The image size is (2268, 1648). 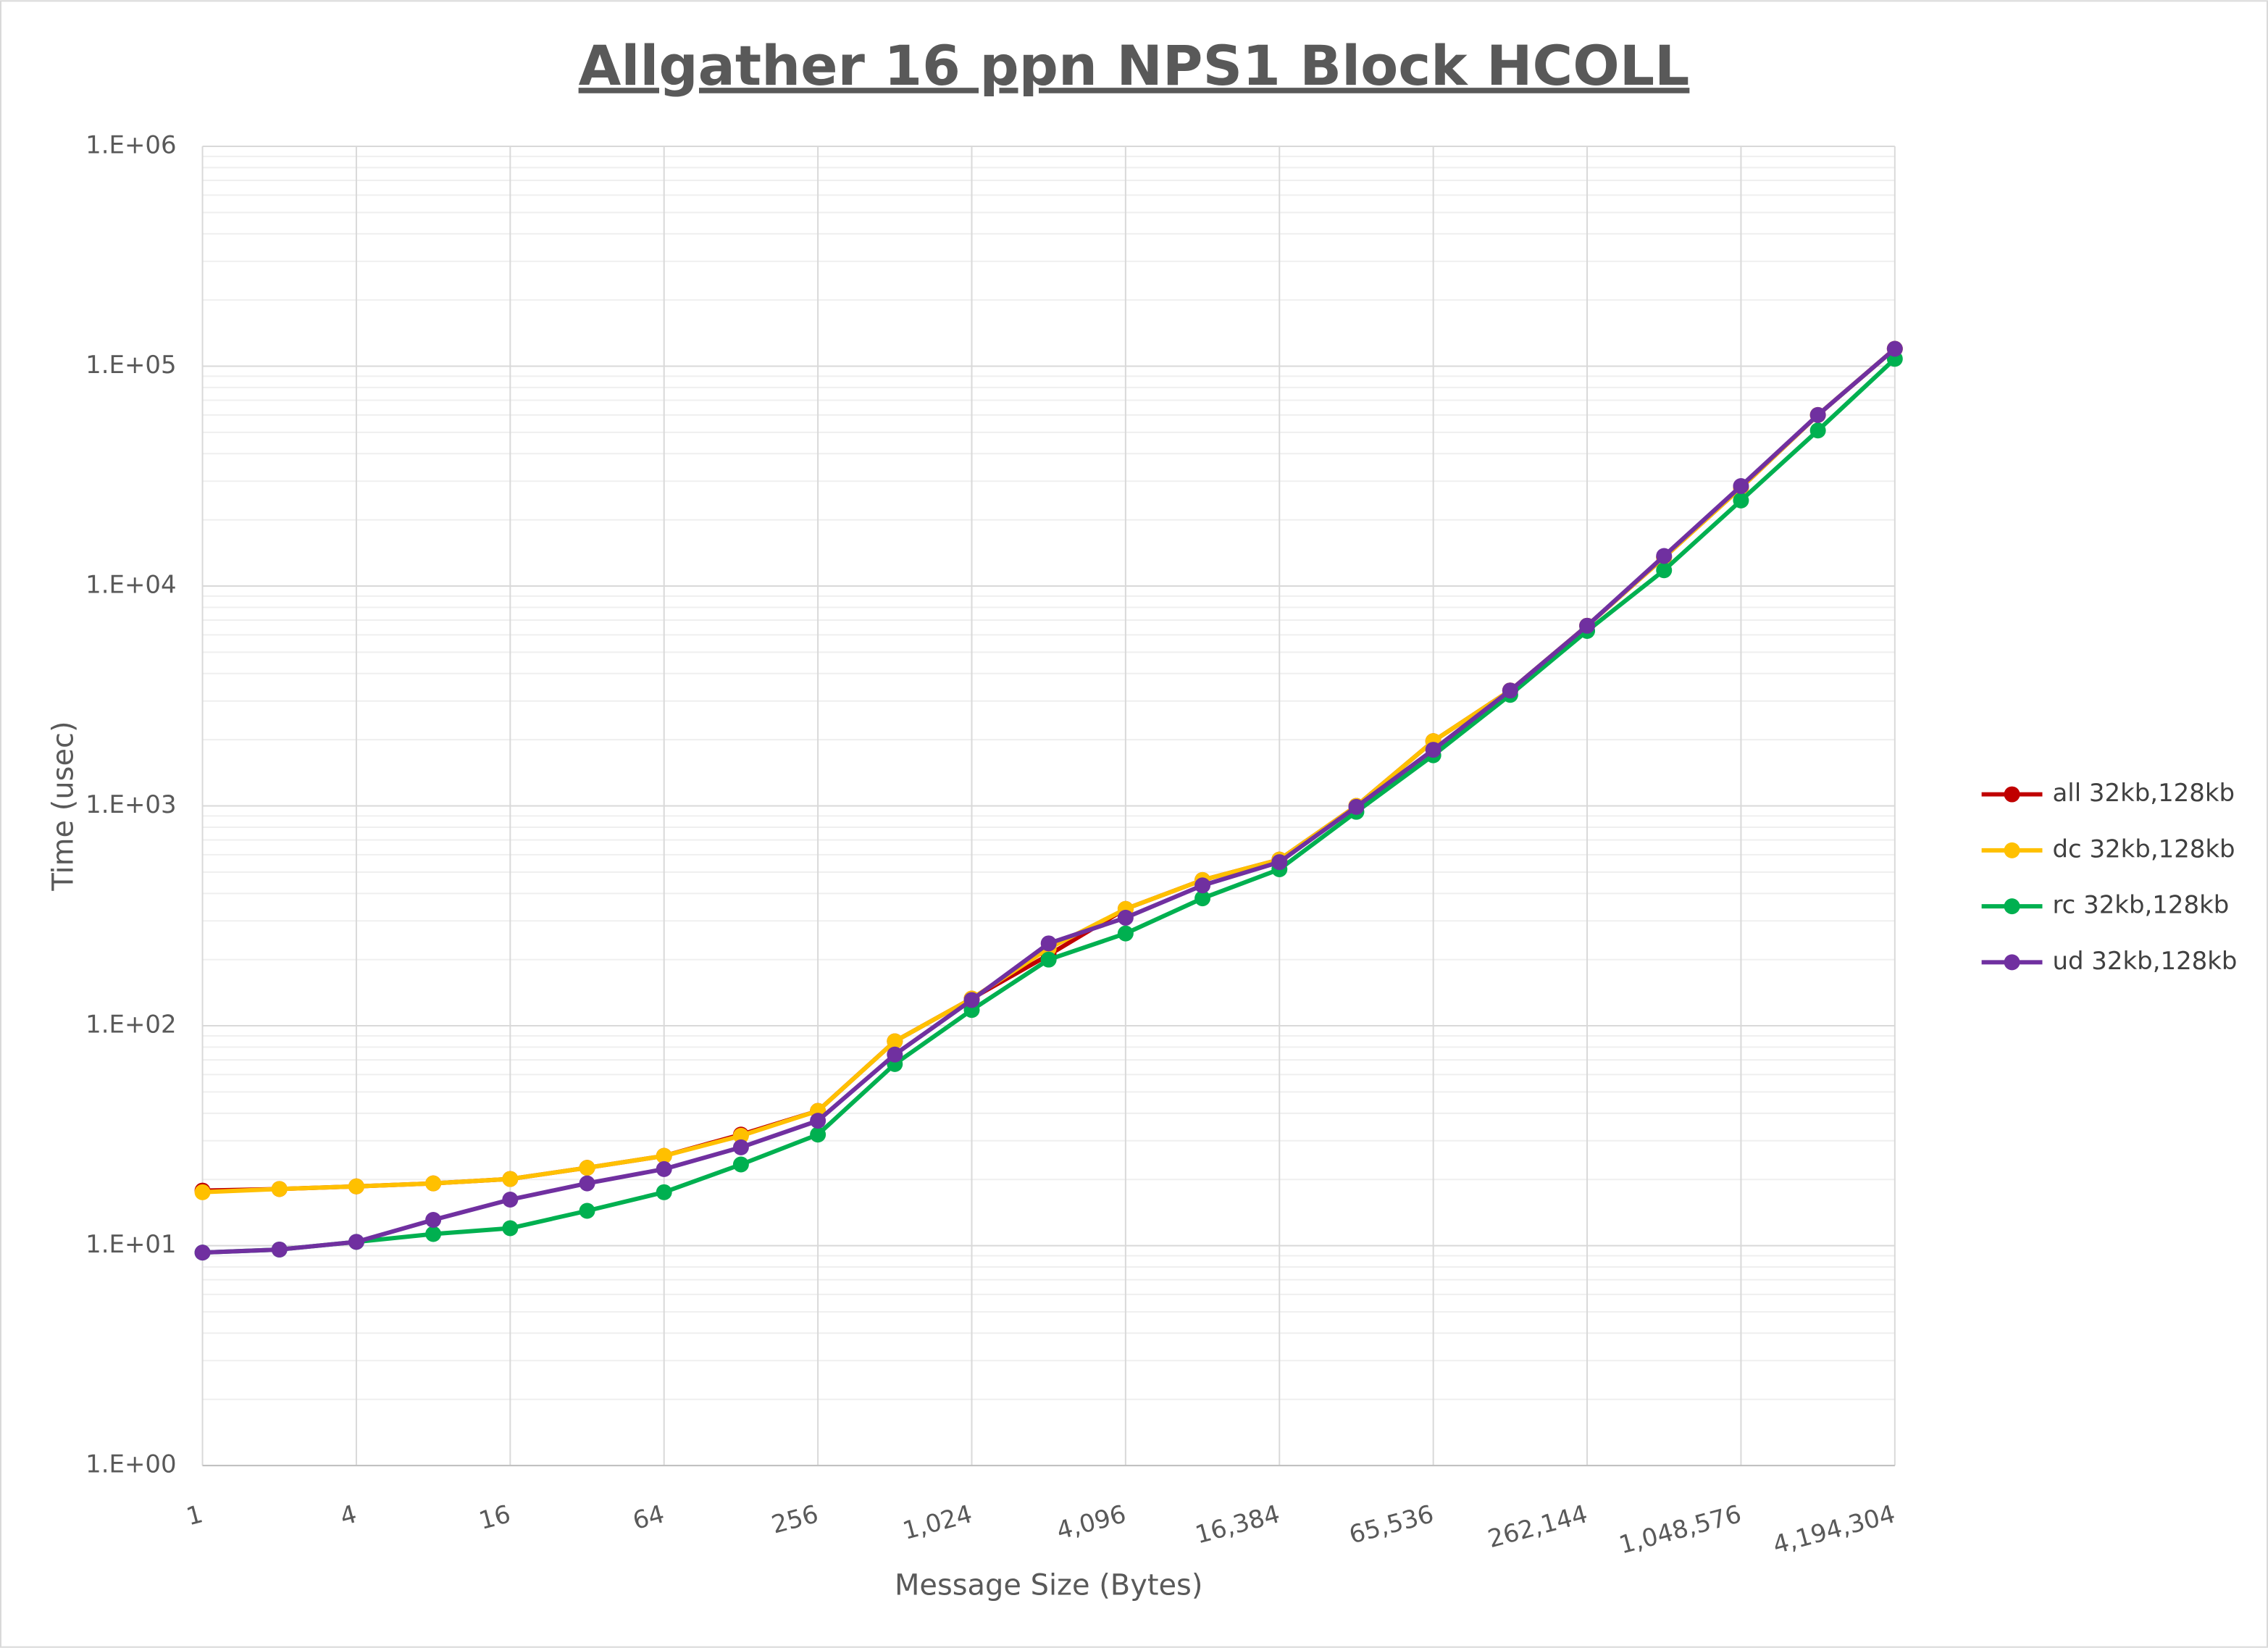 I want to click on y-tick-label: 1.E+01, so click(x=131, y=1244).